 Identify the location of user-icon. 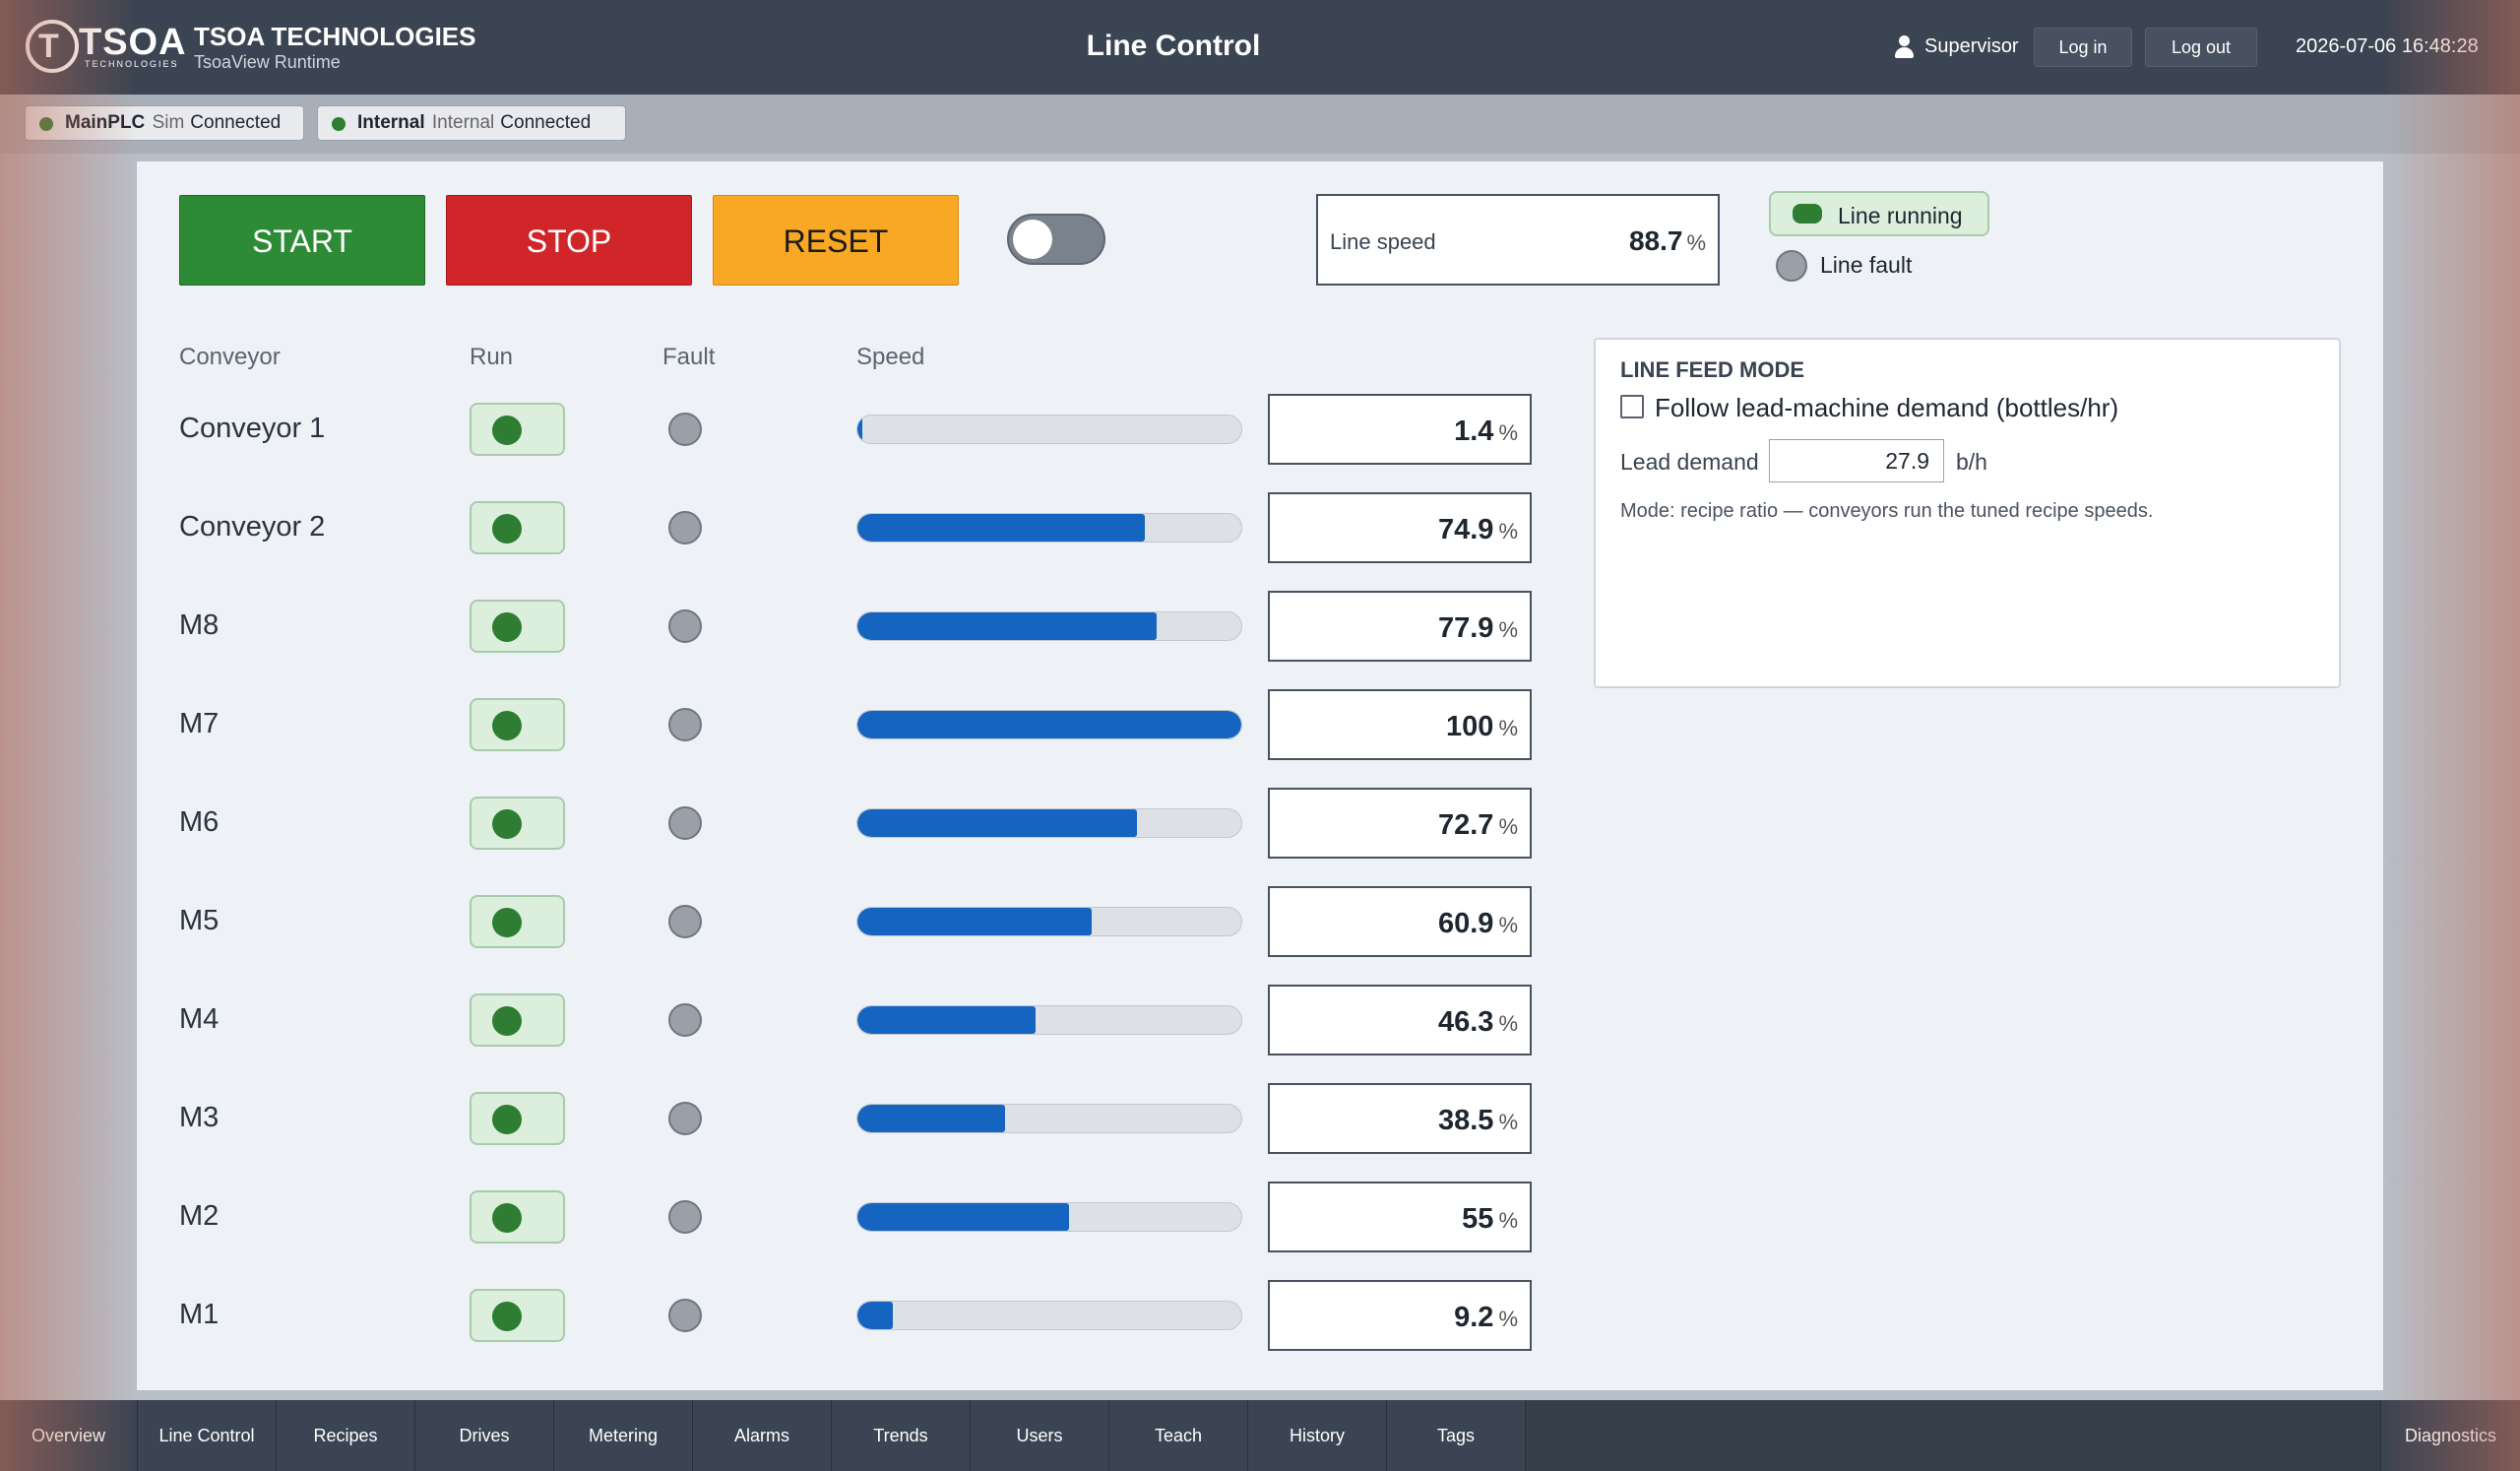
(1904, 47).